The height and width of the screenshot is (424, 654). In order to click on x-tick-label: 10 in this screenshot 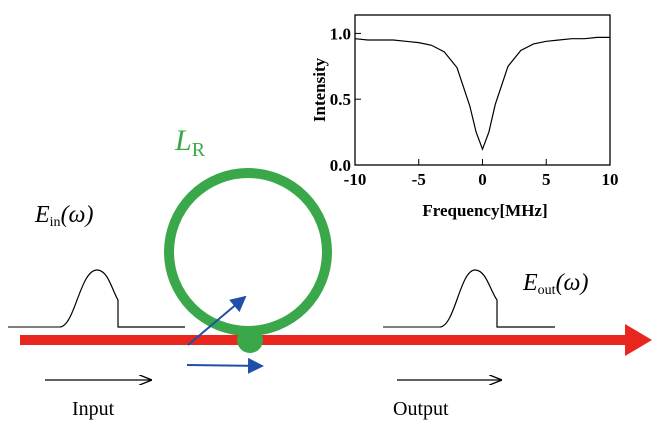, I will do `click(610, 179)`.